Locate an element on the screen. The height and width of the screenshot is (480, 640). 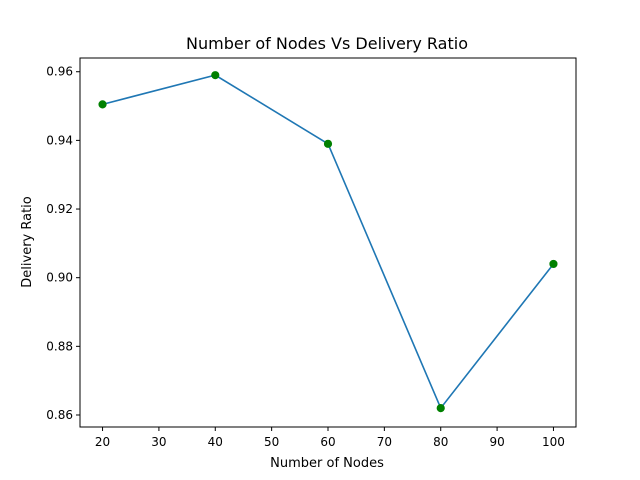
y-tick-label: 0.90 is located at coordinates (59, 278).